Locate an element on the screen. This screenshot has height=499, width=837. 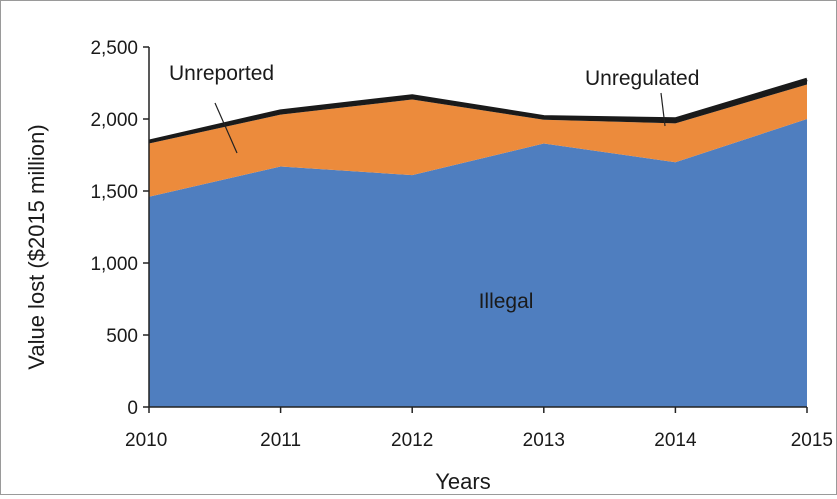
y-tick-label: 2,500 is located at coordinates (114, 48).